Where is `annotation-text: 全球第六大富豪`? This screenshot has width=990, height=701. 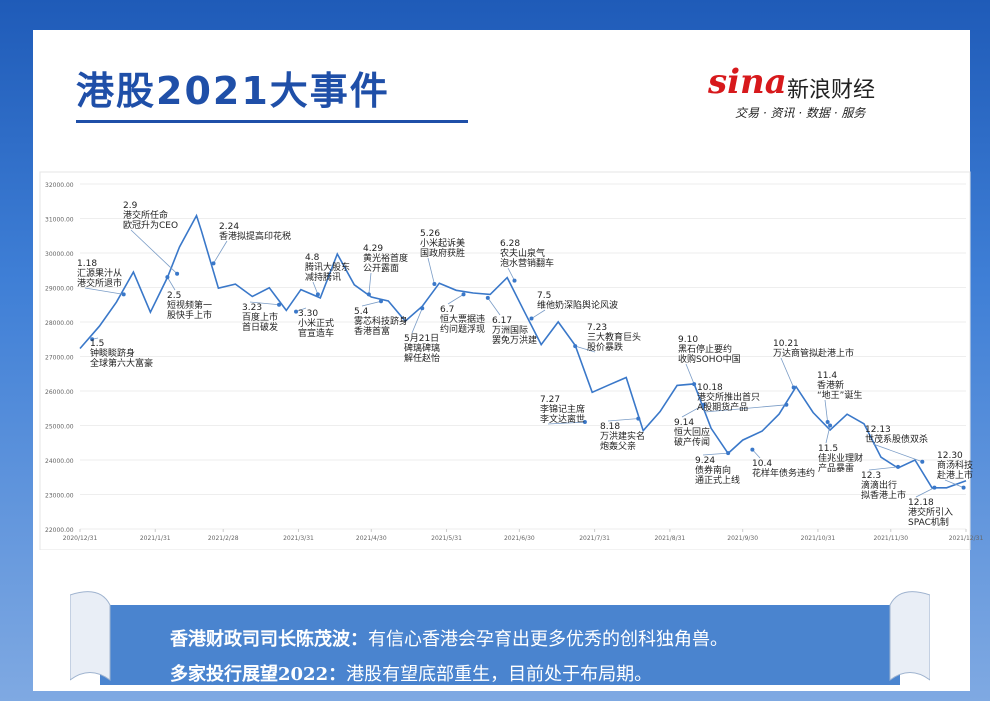
annotation-text: 全球第六大富豪 is located at coordinates (121, 363).